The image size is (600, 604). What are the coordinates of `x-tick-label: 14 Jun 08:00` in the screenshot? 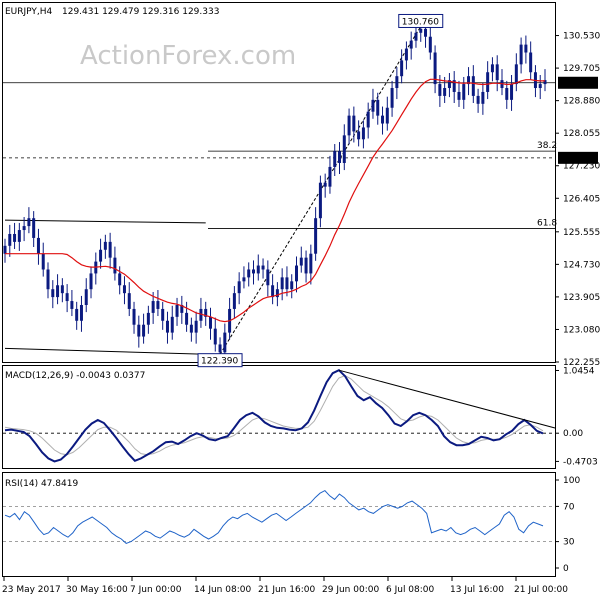 It's located at (222, 590).